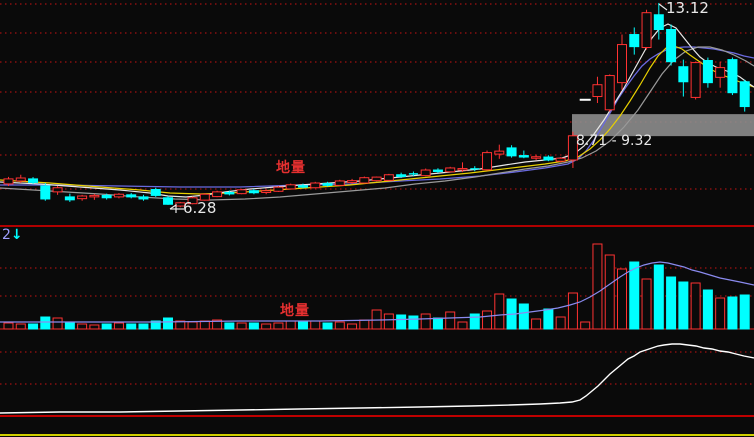 The width and height of the screenshot is (754, 437). What do you see at coordinates (295, 311) in the screenshot?
I see `diliang-annotation-volume: 地量` at bounding box center [295, 311].